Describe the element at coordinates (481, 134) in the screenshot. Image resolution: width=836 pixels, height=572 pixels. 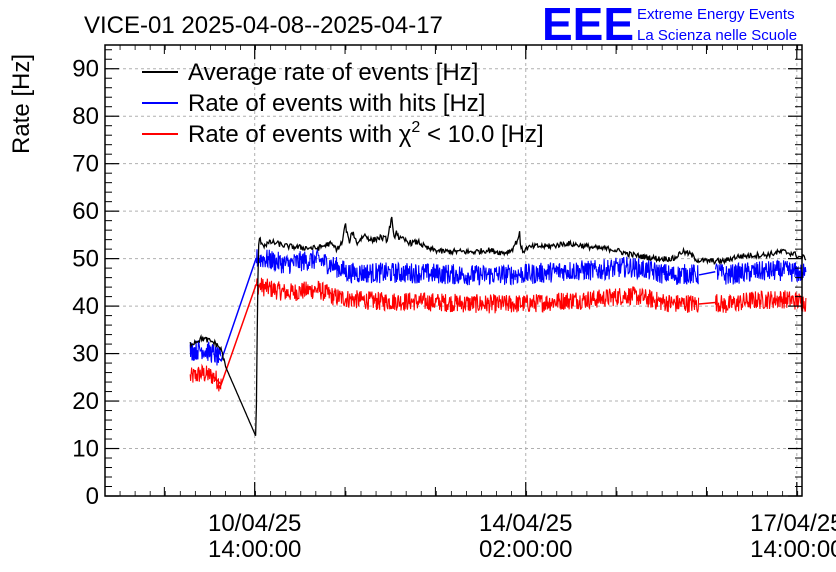
I see `legend-chi2-tail: < 10.0 [Hz]` at that location.